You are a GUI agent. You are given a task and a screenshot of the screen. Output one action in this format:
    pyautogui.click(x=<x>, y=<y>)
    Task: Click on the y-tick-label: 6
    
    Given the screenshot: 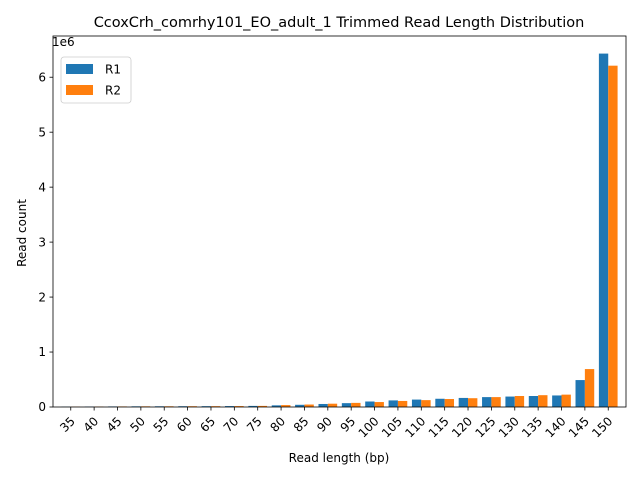 What is the action you would take?
    pyautogui.click(x=42, y=77)
    